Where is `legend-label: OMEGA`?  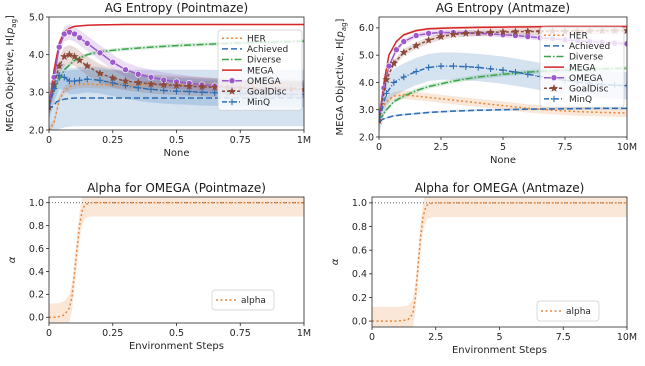
legend-label: OMEGA is located at coordinates (586, 79).